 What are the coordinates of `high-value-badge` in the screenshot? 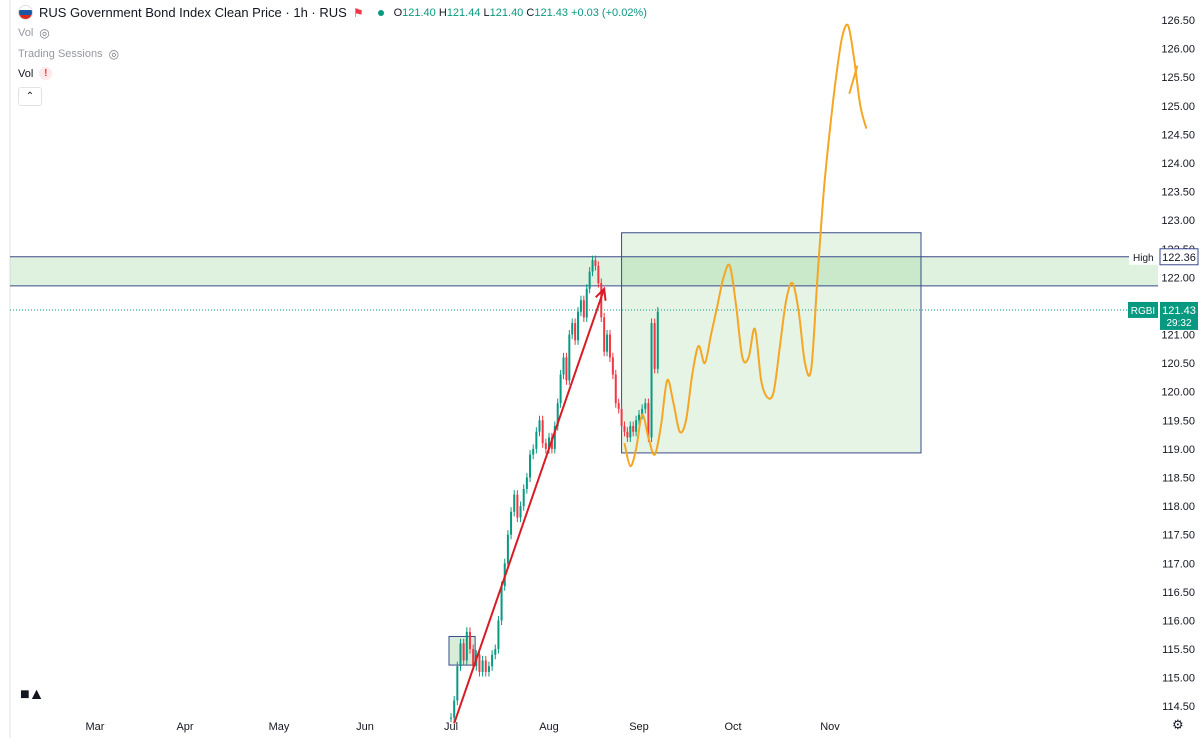 It's located at (1179, 257).